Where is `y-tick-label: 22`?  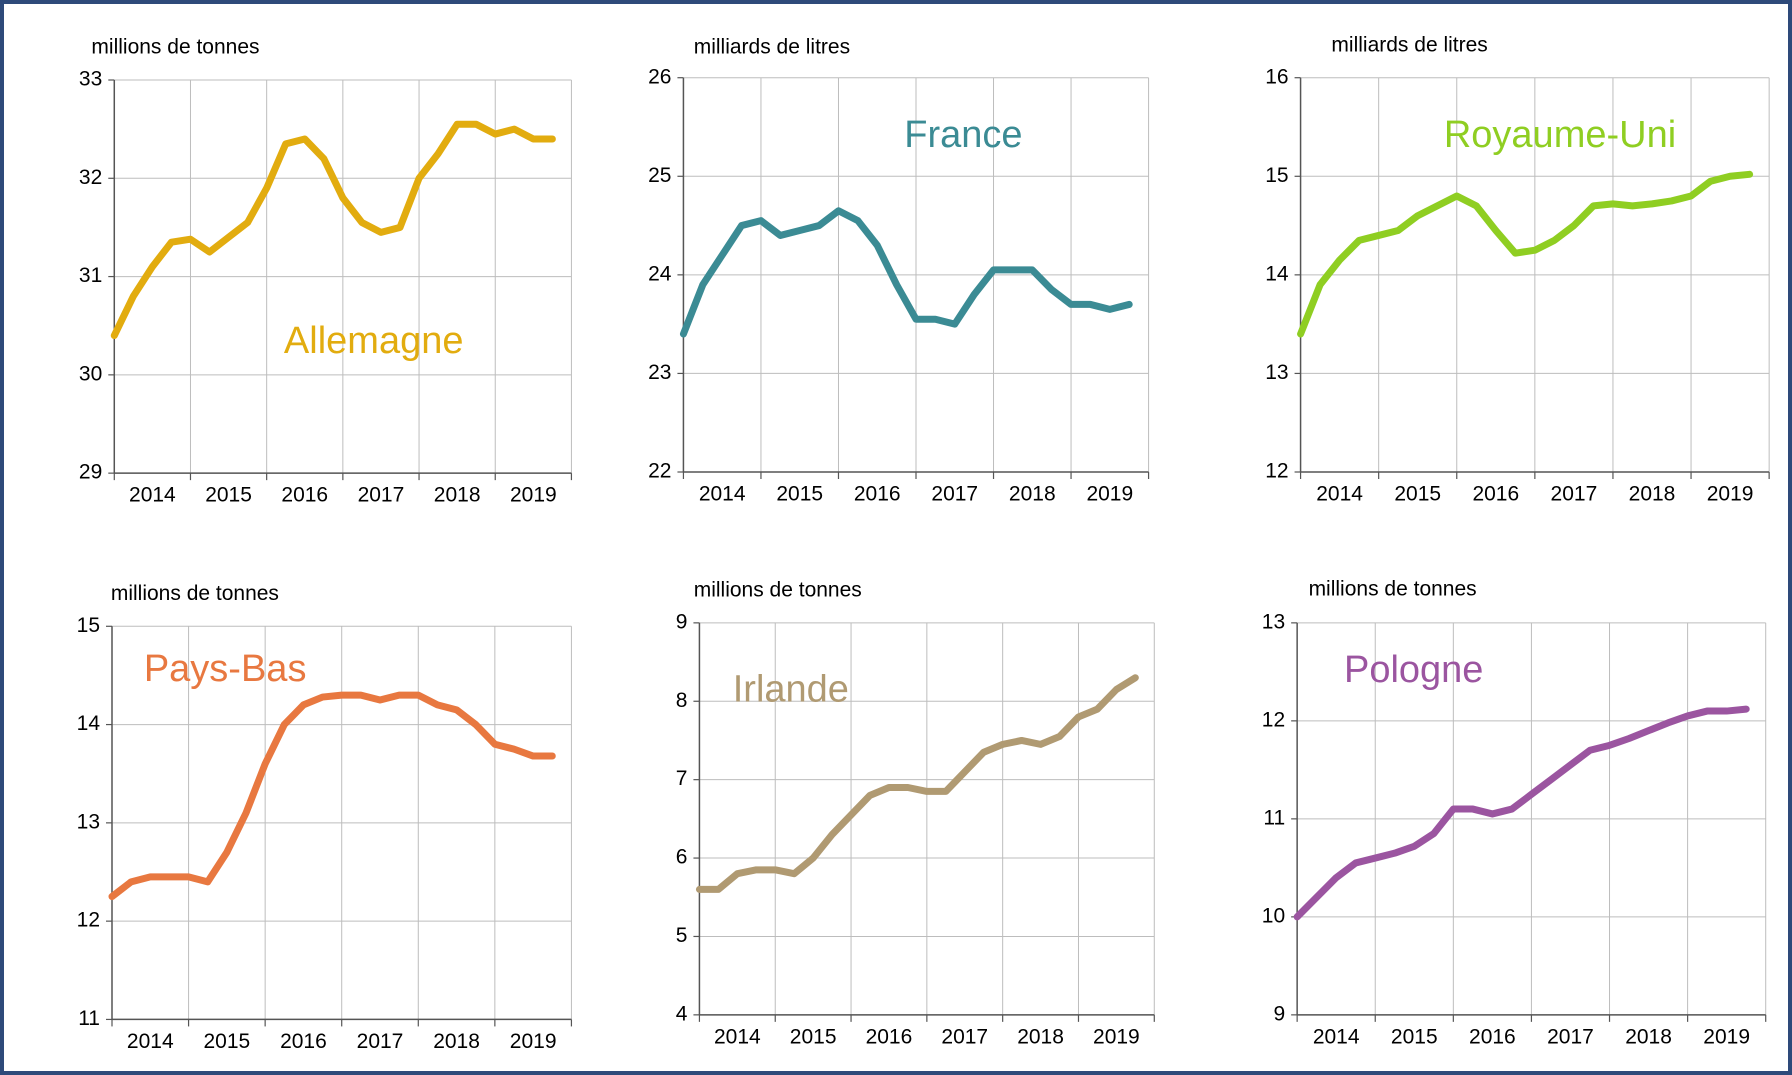 y-tick-label: 22 is located at coordinates (659, 471).